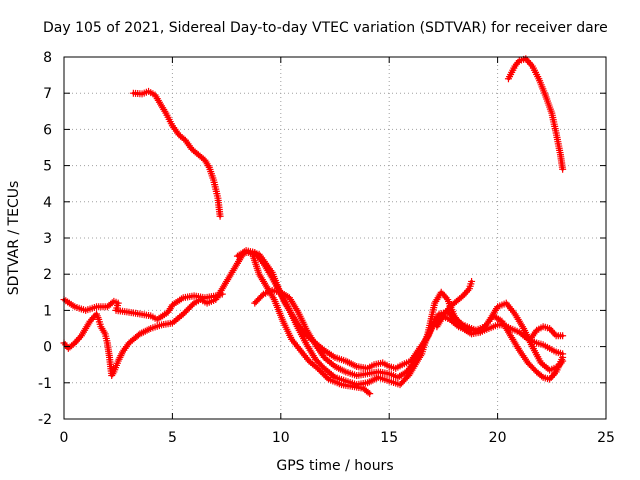 This screenshot has width=640, height=480. What do you see at coordinates (47, 348) in the screenshot?
I see `y-tick-label: 0` at bounding box center [47, 348].